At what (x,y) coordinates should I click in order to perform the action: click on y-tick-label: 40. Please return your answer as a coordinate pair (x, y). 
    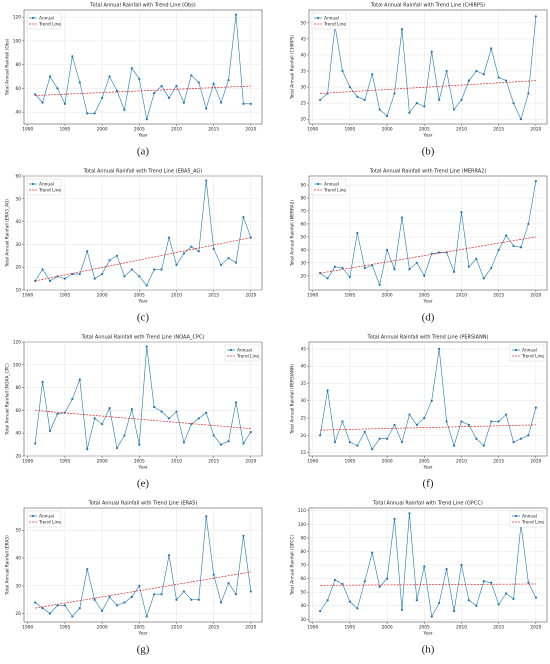
    Looking at the image, I should click on (19, 434).